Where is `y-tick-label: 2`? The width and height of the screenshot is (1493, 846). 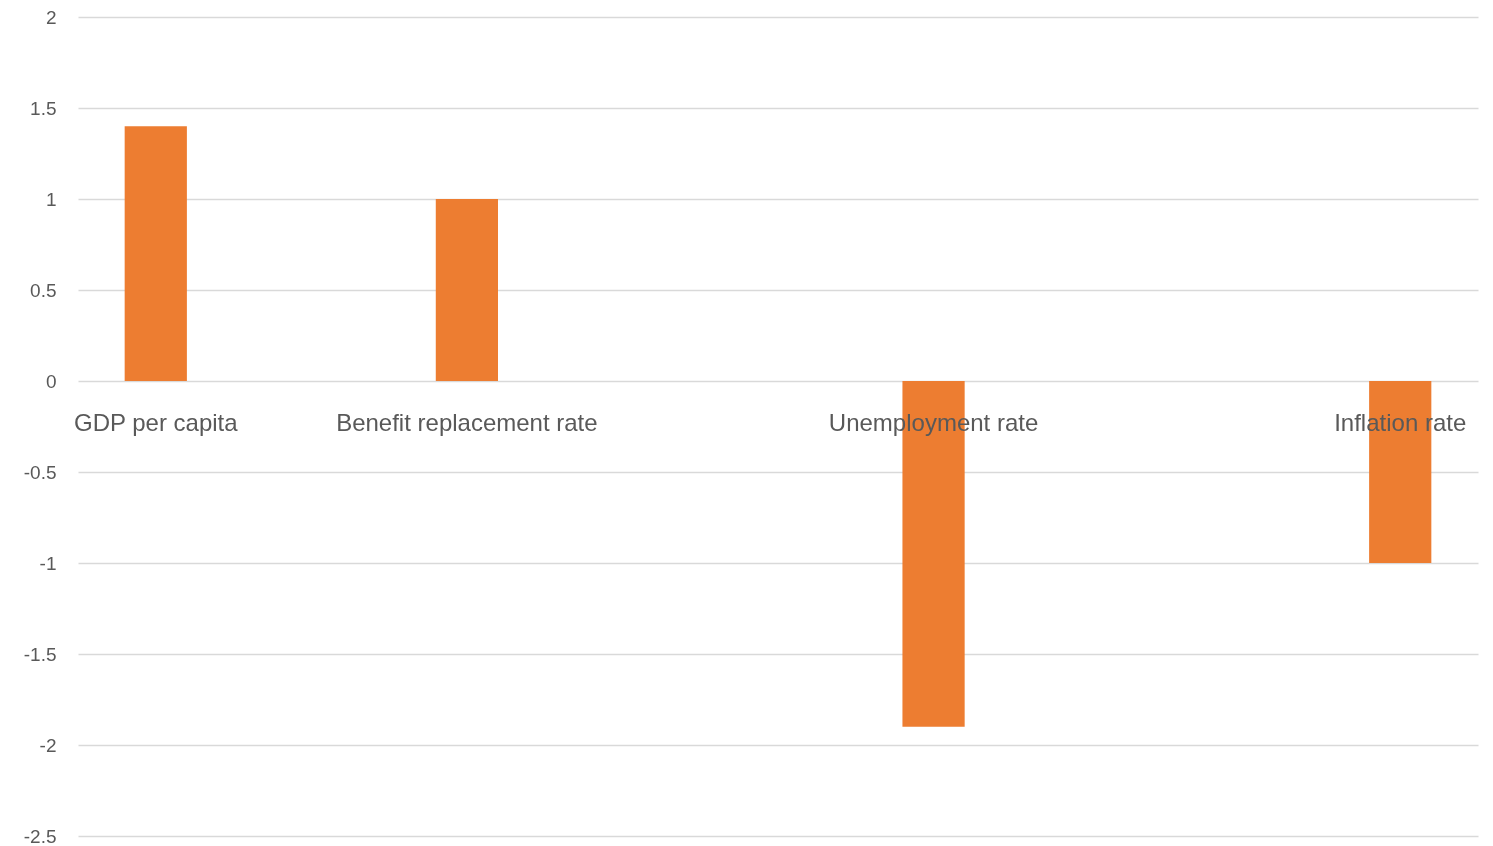 y-tick-label: 2 is located at coordinates (51, 17).